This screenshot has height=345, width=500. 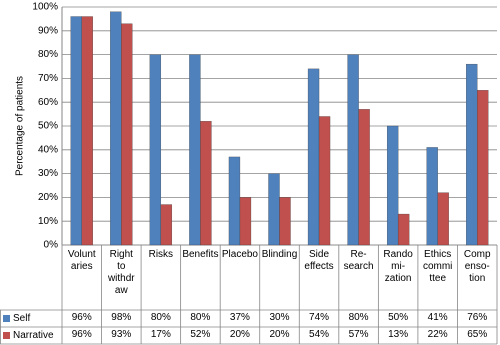 What do you see at coordinates (48, 30) in the screenshot?
I see `y-tick-label: 90%` at bounding box center [48, 30].